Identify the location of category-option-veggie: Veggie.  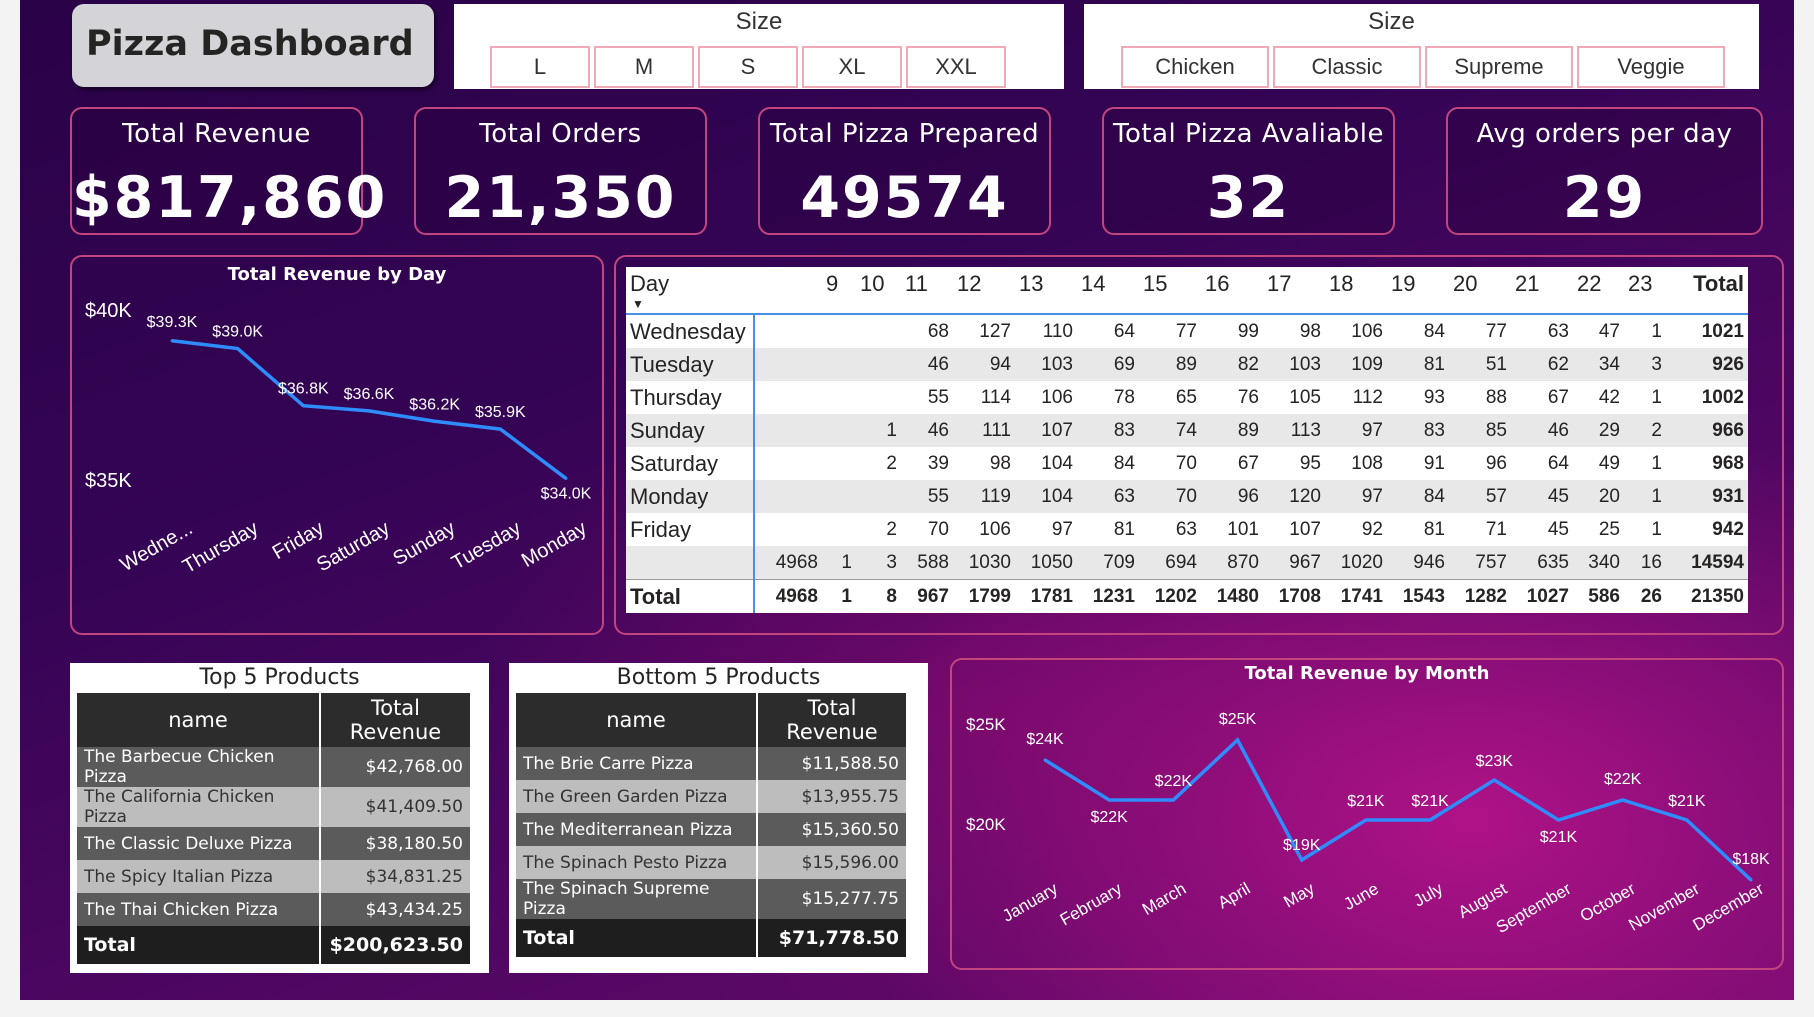
(1651, 67).